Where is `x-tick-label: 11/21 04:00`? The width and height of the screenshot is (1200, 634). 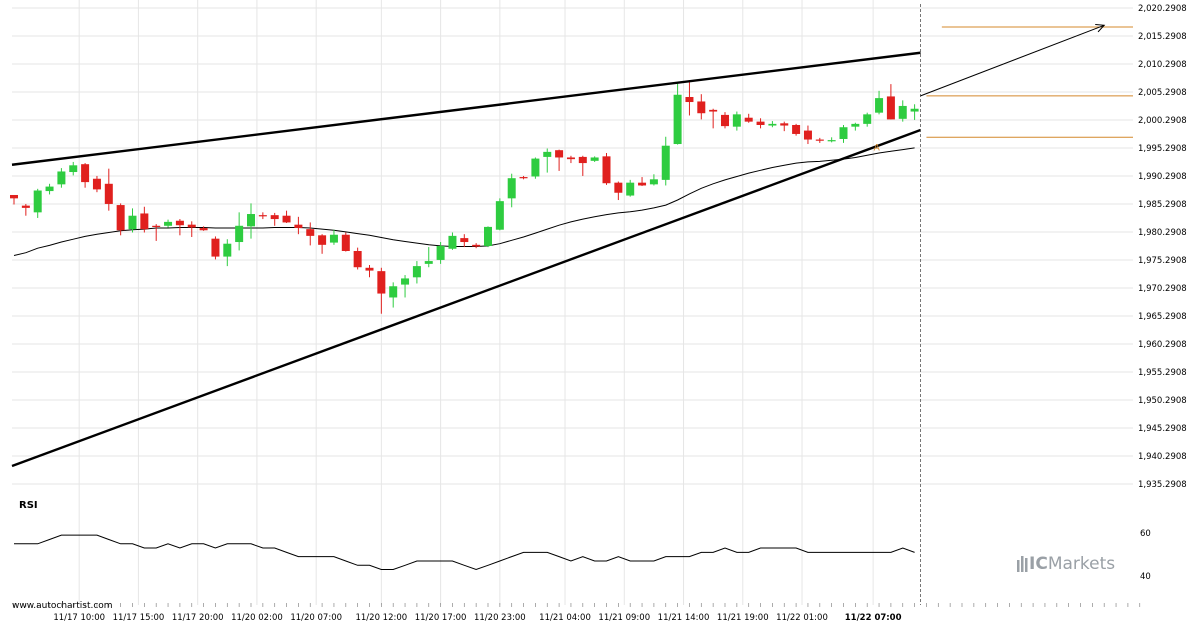
x-tick-label: 11/21 04:00 is located at coordinates (565, 618).